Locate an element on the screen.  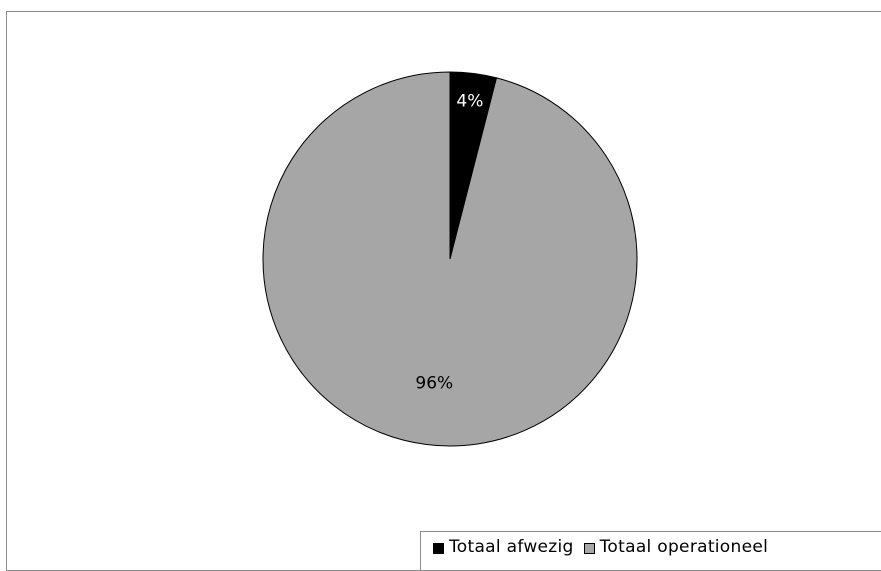
data-label-totaal-afwezig: 4% is located at coordinates (469, 101).